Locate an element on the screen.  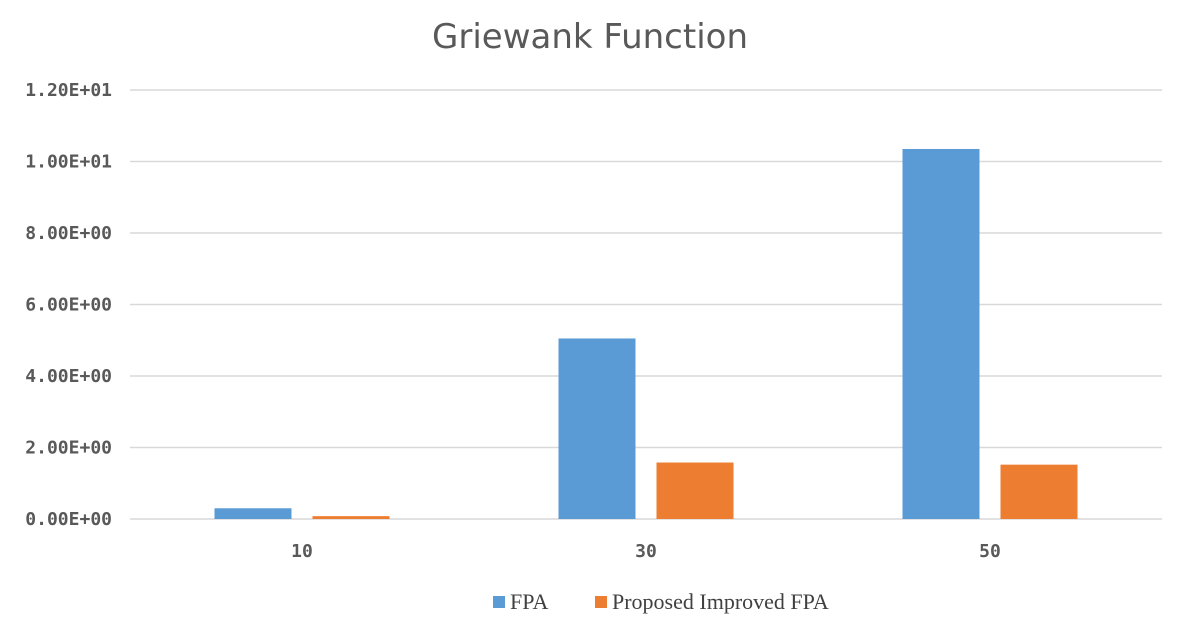
chart-title: Griewank Function is located at coordinates (590, 37).